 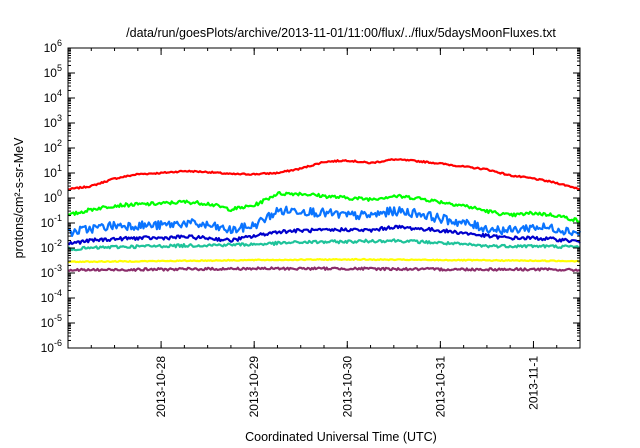 I want to click on x-tick-label: 2013-11-1, so click(x=533, y=383).